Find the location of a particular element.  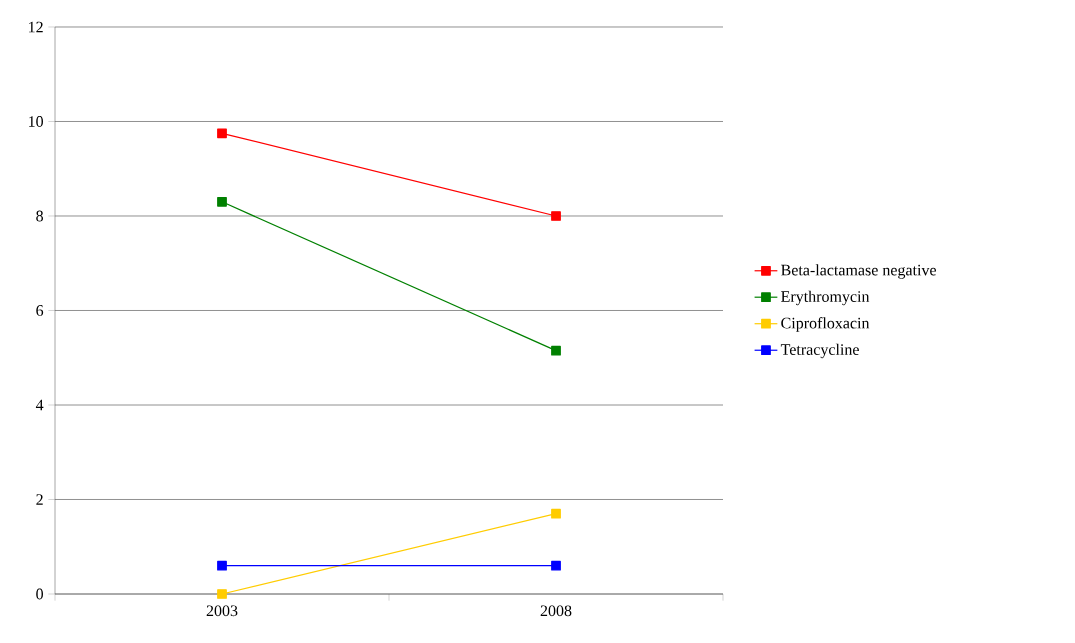

legend-label: Tetracycline is located at coordinates (819, 351).